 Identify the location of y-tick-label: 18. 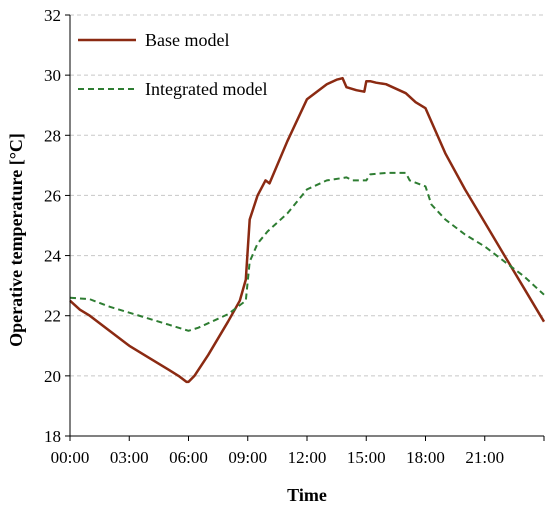
(52, 436).